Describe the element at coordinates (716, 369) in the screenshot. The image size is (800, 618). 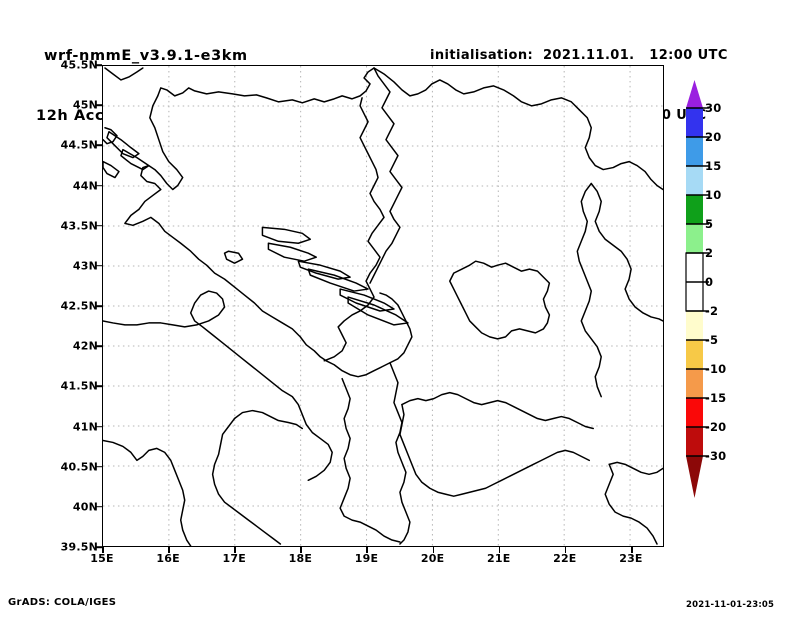
I see `colorbar-tick-label: -10` at that location.